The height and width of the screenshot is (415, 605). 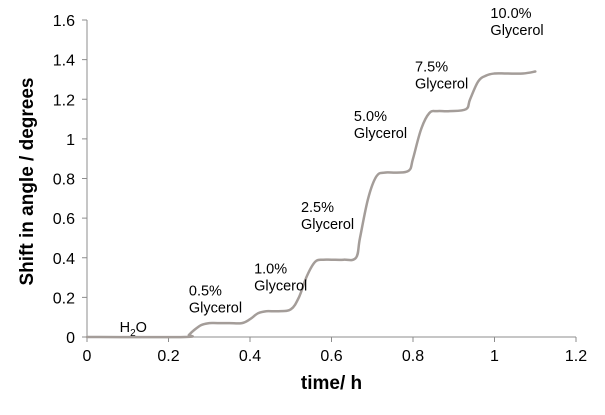 What do you see at coordinates (413, 356) in the screenshot?
I see `x-tick-label: 0.8` at bounding box center [413, 356].